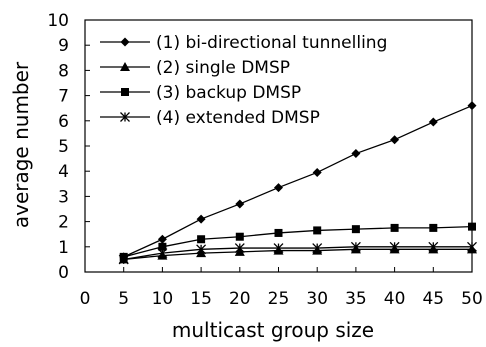  Describe the element at coordinates (125, 66) in the screenshot. I see `triangle-marker` at that location.